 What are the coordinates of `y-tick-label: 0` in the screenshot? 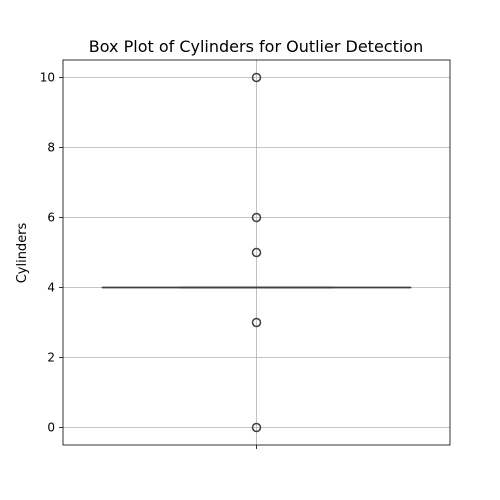 It's located at (51, 428).